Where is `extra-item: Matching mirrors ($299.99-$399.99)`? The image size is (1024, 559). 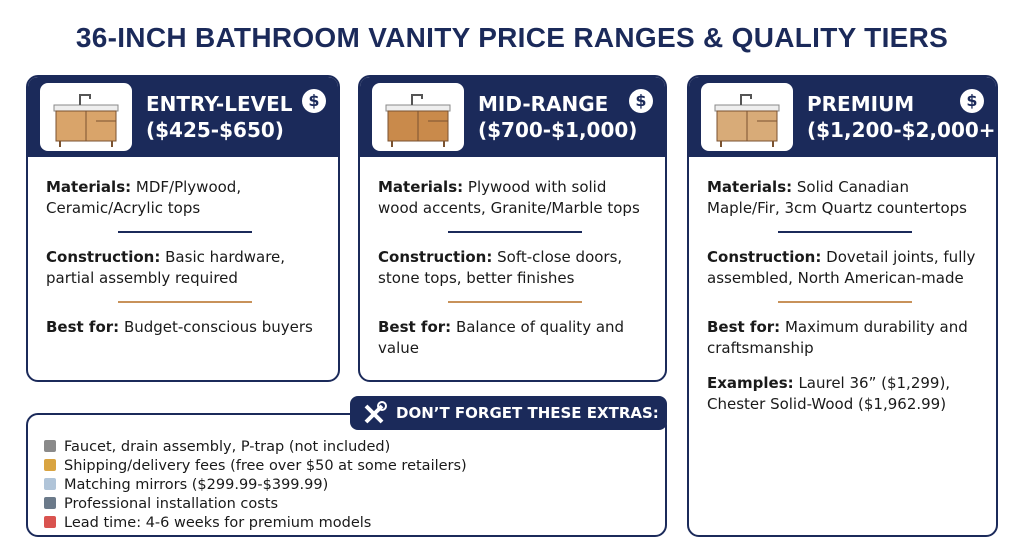
extra-item: Matching mirrors ($299.99-$399.99) is located at coordinates (255, 485).